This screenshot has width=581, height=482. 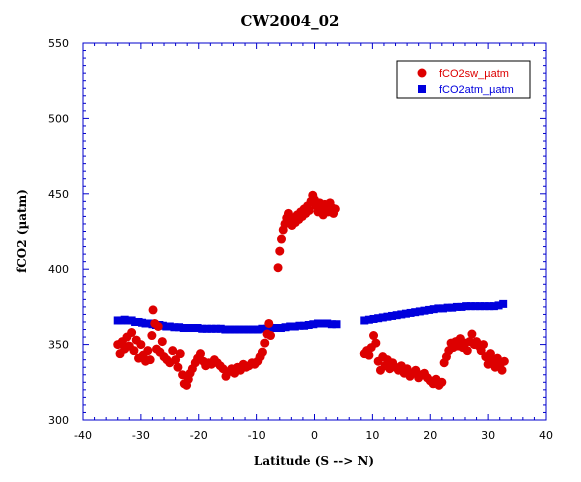 I want to click on y-tick-label: 400, so click(x=58, y=269).